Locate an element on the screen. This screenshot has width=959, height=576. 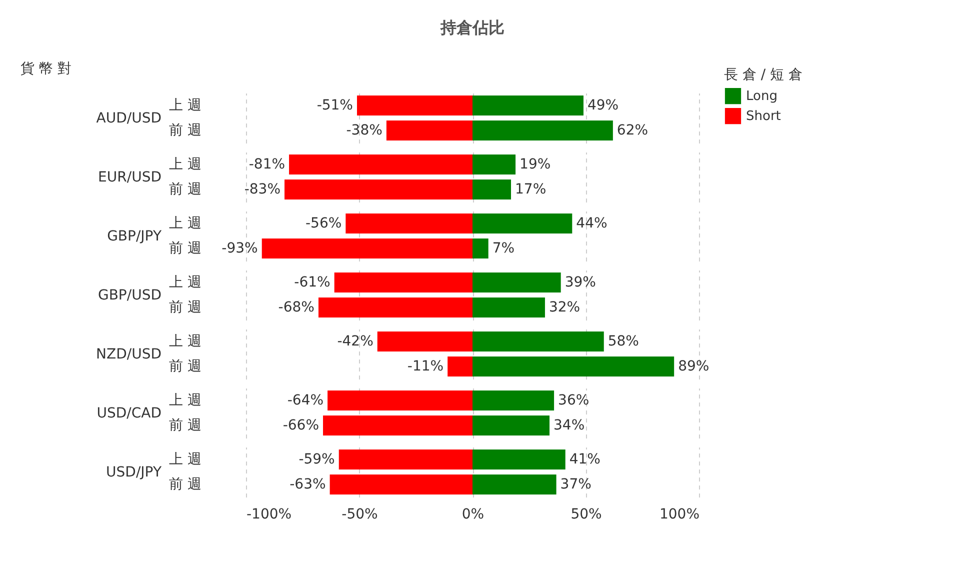
data-label: -93% is located at coordinates (240, 248).